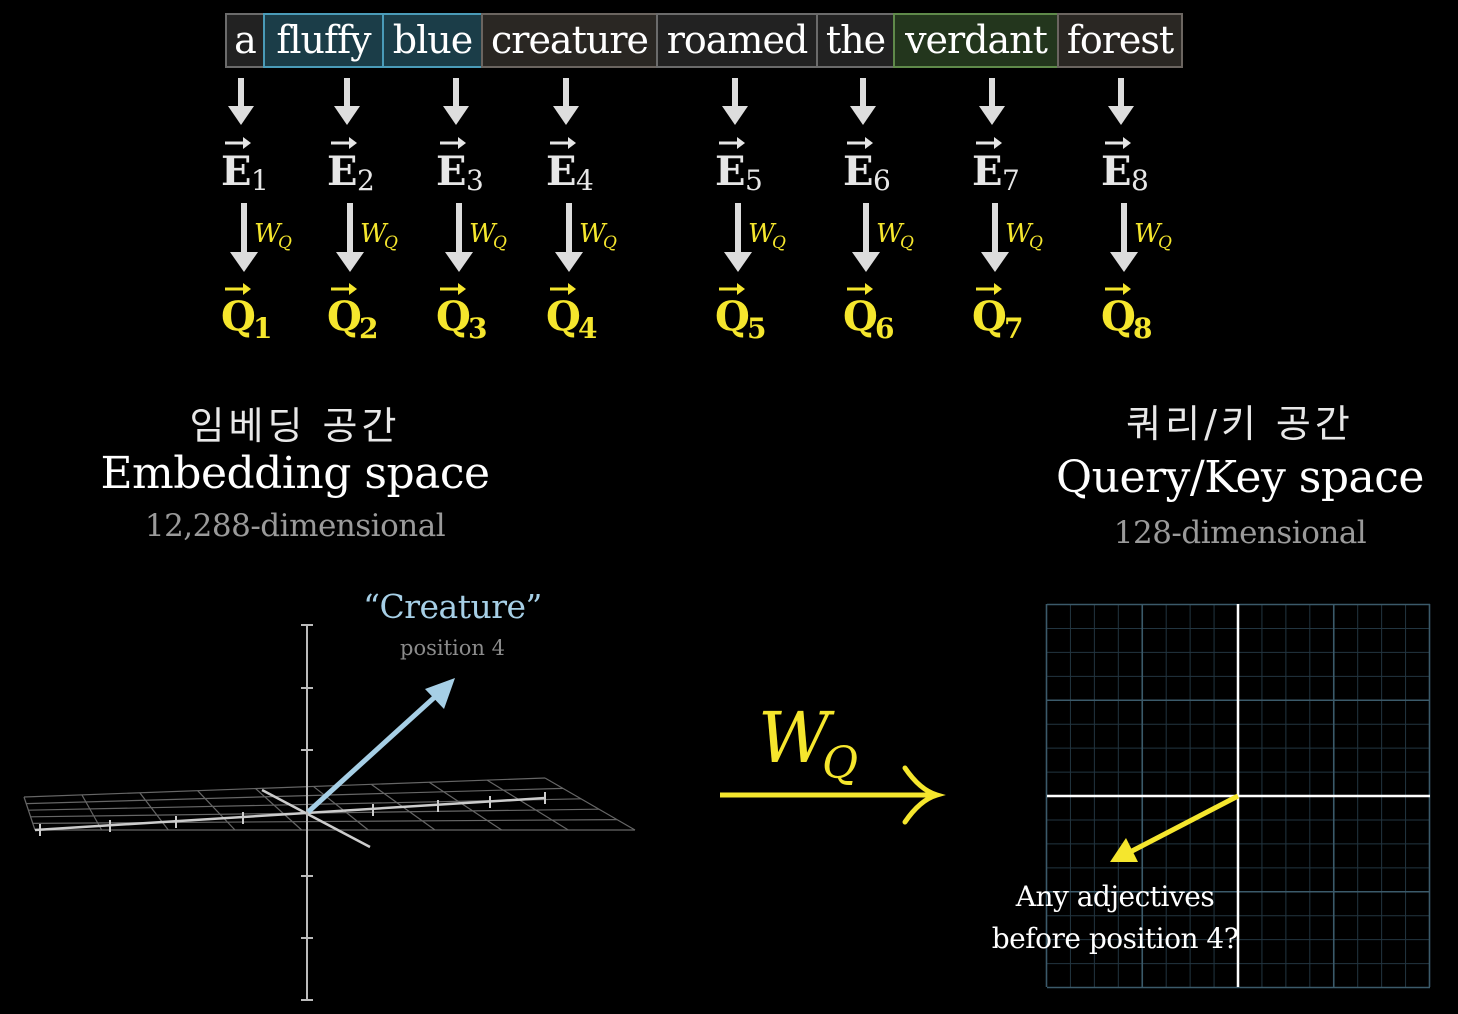  Describe the element at coordinates (262, 328) in the screenshot. I see `query-subscript-1: 1` at that location.